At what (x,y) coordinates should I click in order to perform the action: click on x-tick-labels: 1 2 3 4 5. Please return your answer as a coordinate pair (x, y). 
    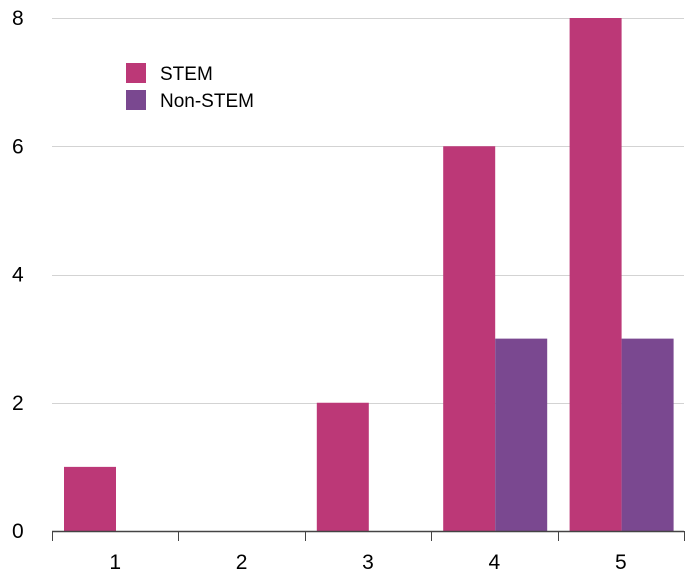
    Looking at the image, I should click on (367, 562).